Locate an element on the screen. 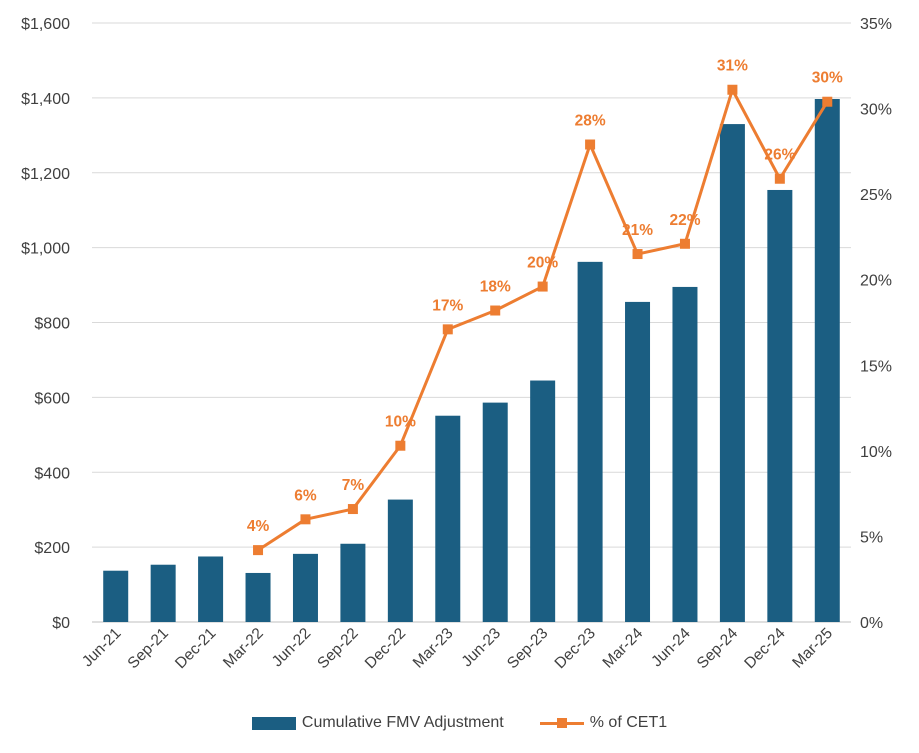 The width and height of the screenshot is (919, 753). data-label: 28% is located at coordinates (590, 121).